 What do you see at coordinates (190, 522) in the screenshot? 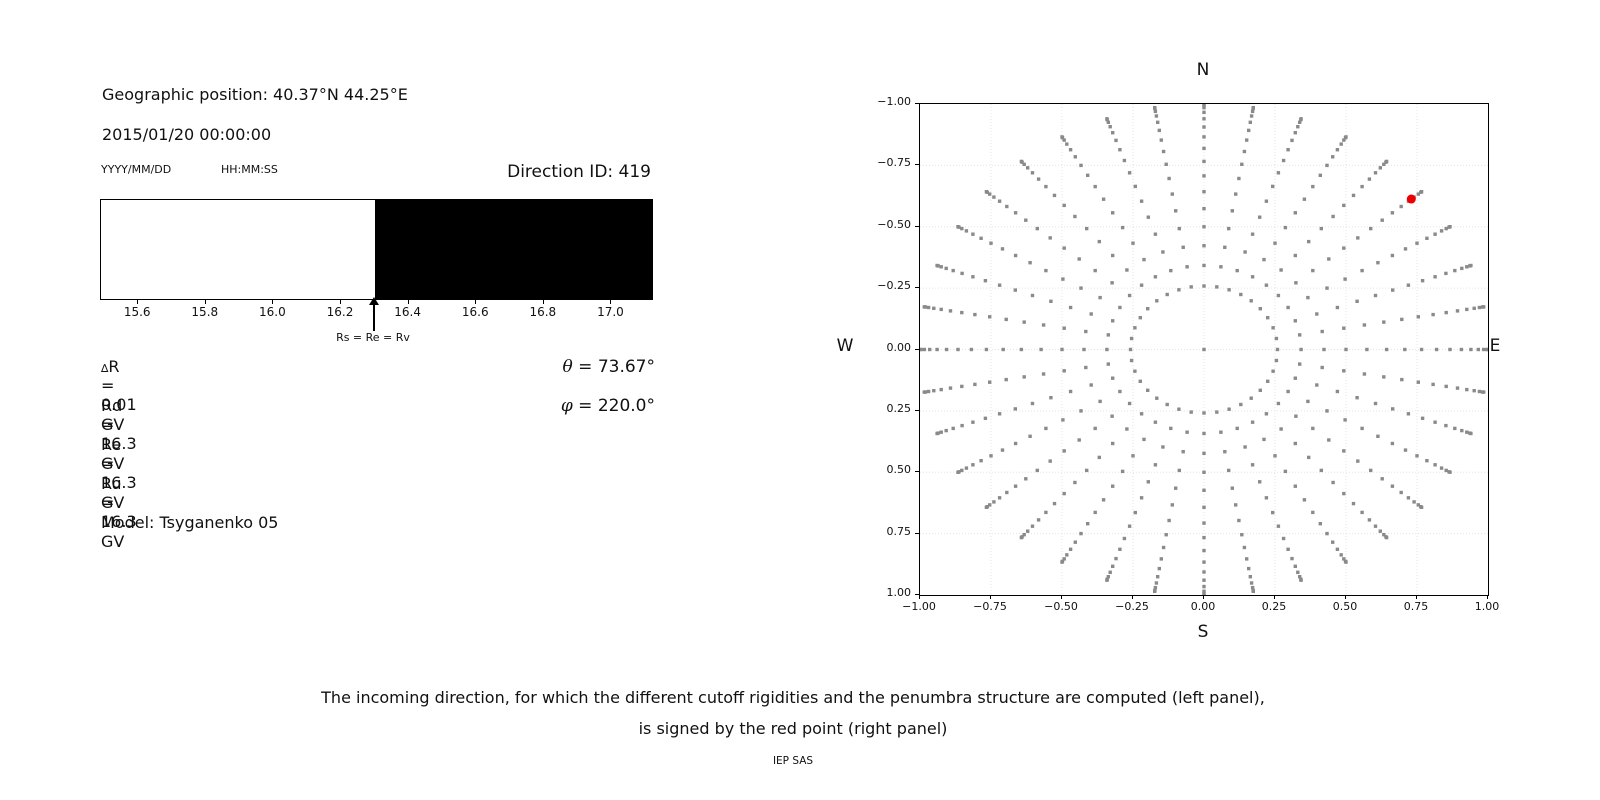
I see `model-name: Model: Tsyganenko 05` at bounding box center [190, 522].